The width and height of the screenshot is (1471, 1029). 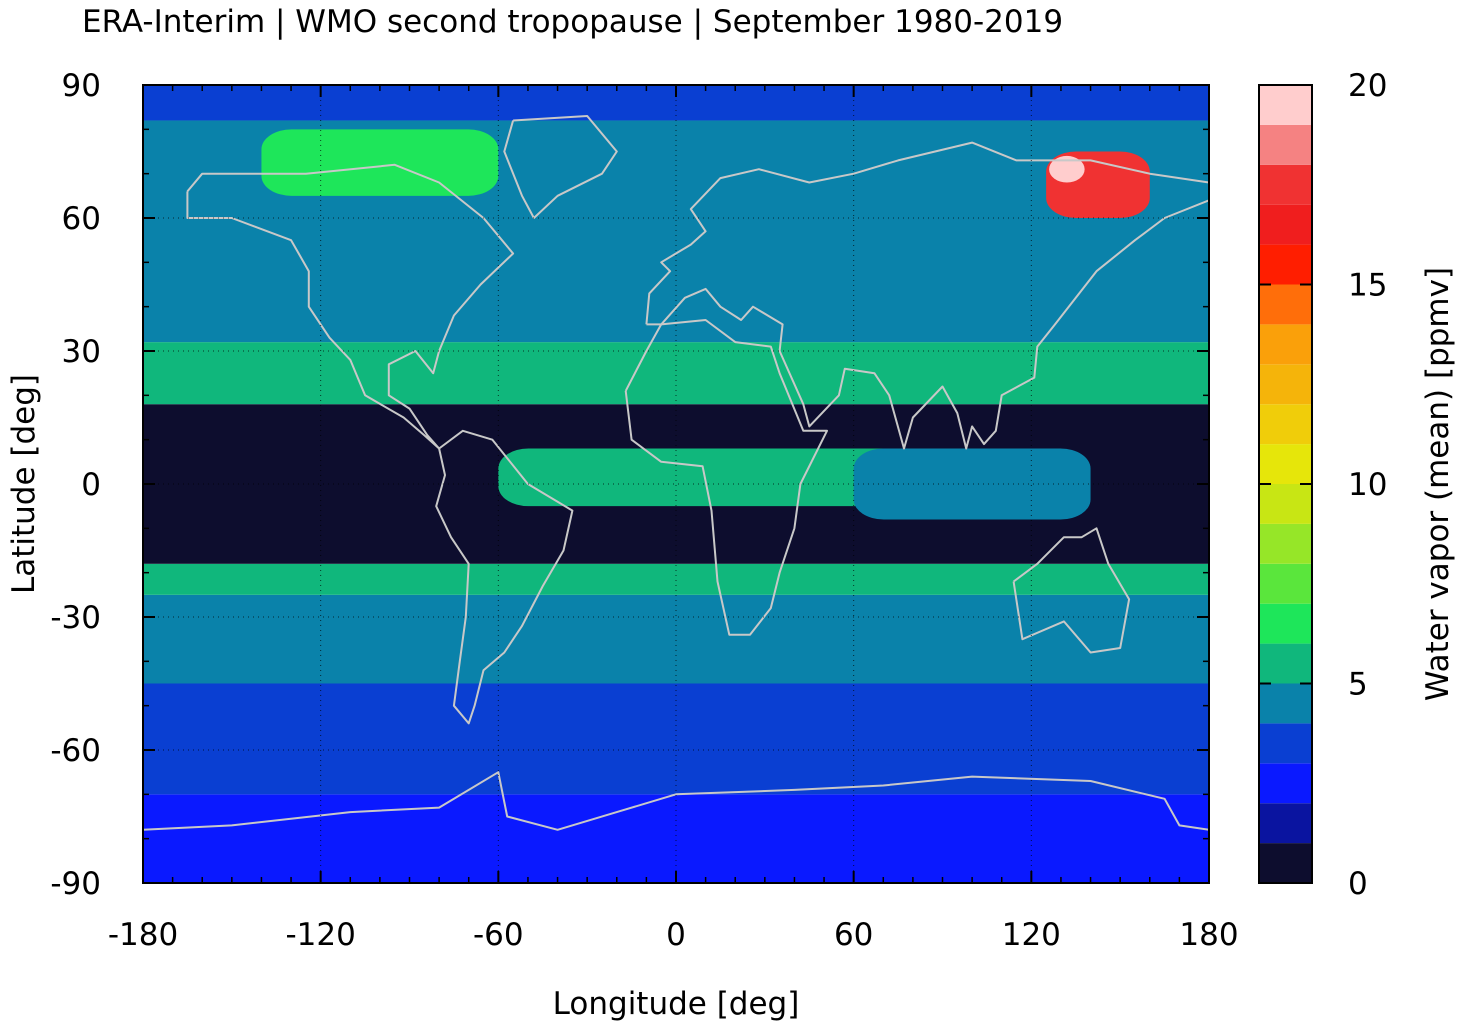 I want to click on x-axis-label: Longitude [deg], so click(x=676, y=1004).